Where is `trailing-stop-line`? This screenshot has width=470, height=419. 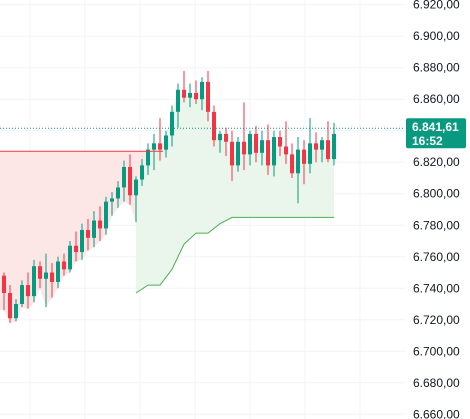
trailing-stop-line is located at coordinates (234, 255).